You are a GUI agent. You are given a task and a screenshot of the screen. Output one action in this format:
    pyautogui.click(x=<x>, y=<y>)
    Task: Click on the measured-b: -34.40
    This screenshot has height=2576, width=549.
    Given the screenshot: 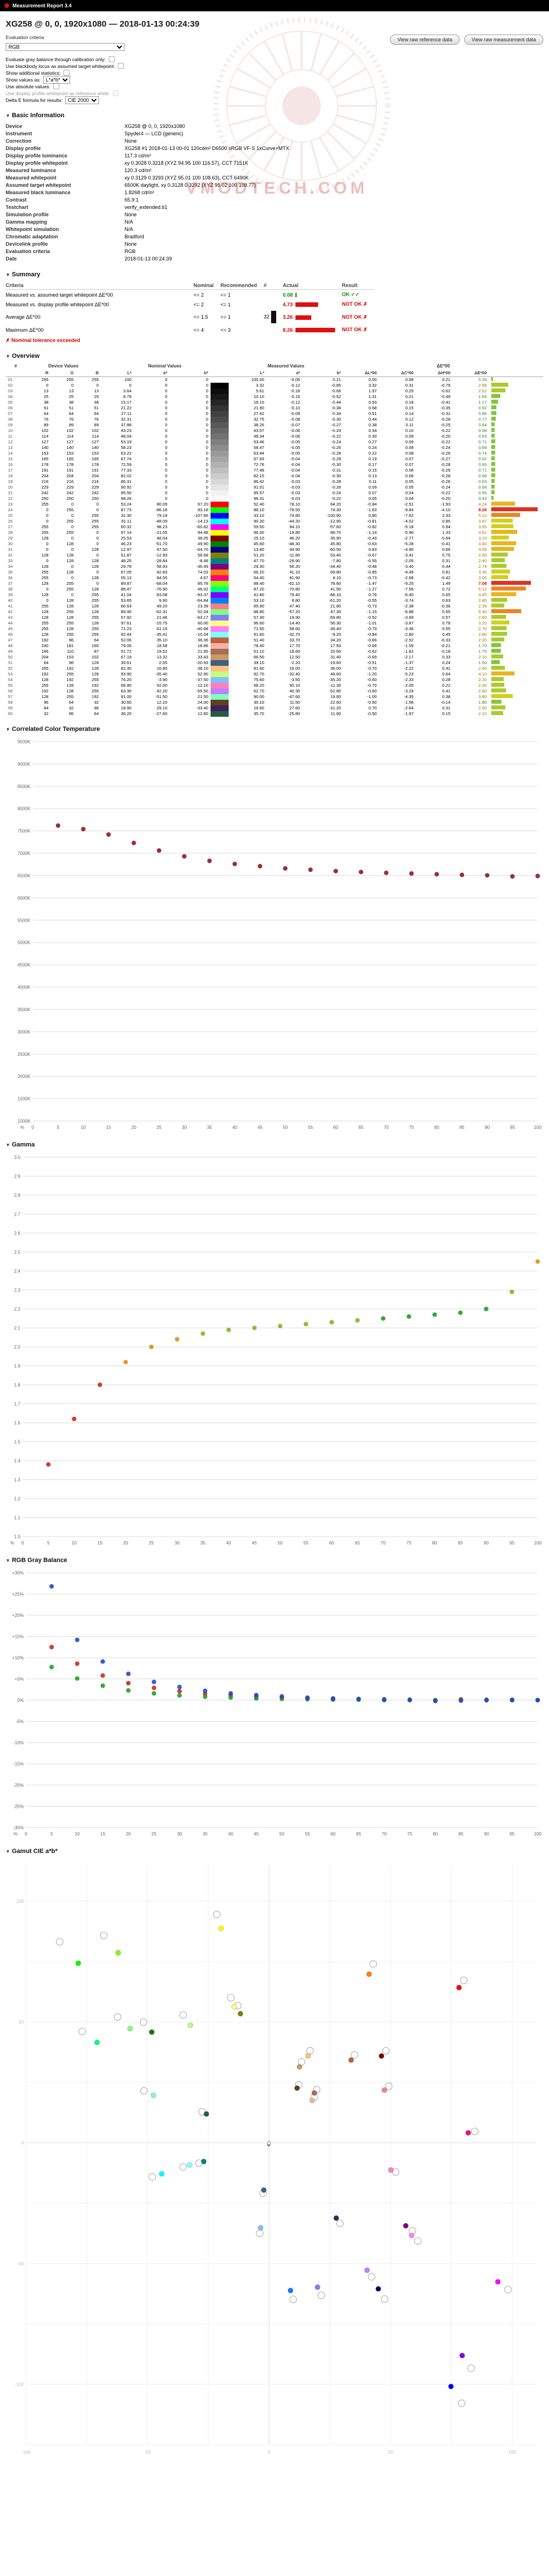 What is the action you would take?
    pyautogui.click(x=335, y=566)
    